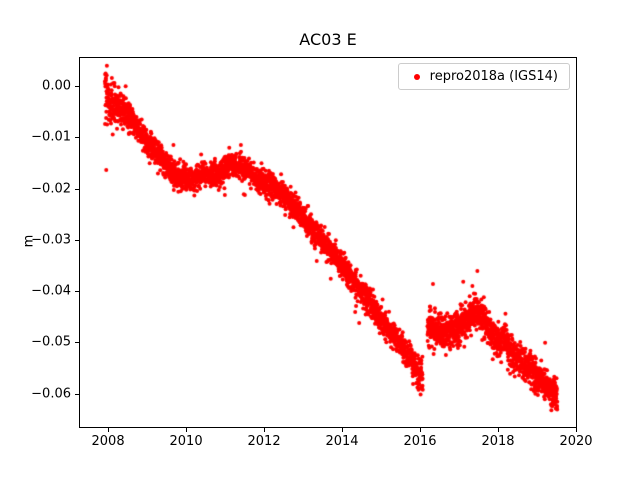  I want to click on y-tick-label: −0.03, so click(51, 240).